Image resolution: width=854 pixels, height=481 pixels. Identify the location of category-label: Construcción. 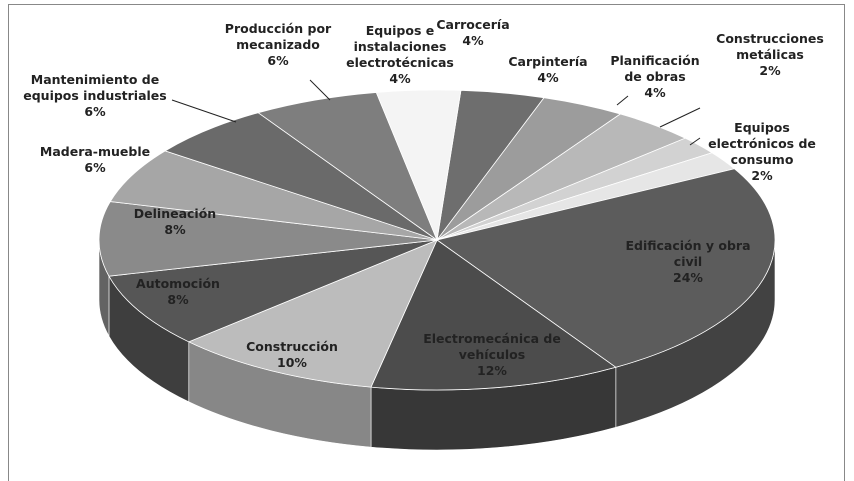
(292, 346).